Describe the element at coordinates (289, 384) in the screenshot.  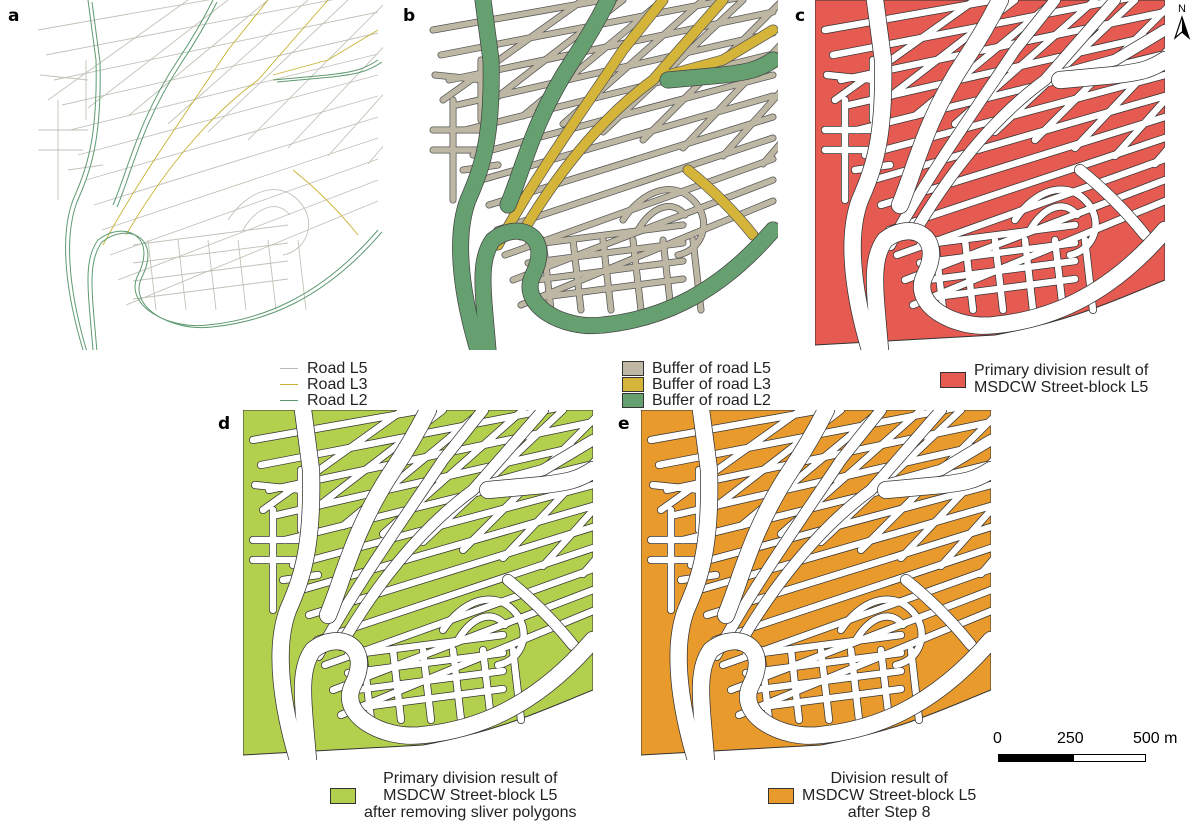
I see `legend-swatch-road-l3` at that location.